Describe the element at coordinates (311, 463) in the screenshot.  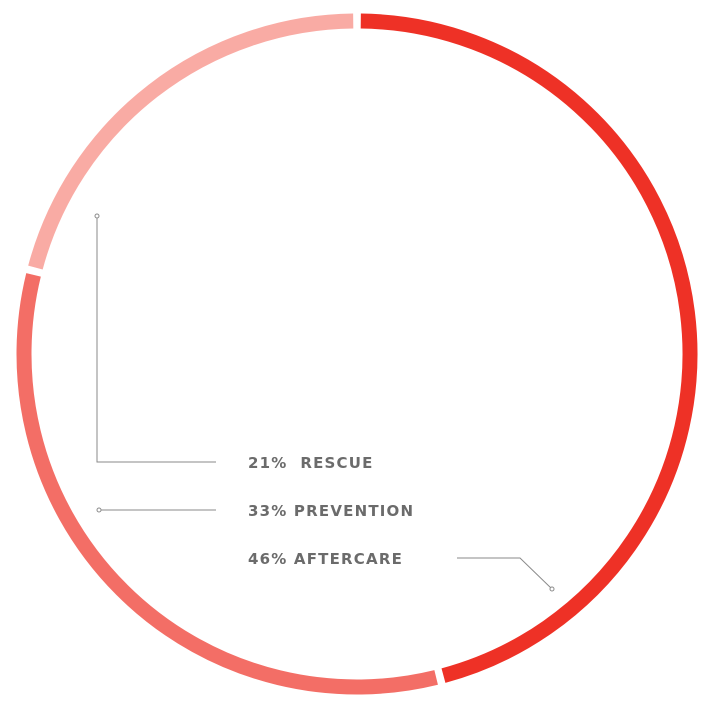
I see `label-rescue: 21% RESCUE` at that location.